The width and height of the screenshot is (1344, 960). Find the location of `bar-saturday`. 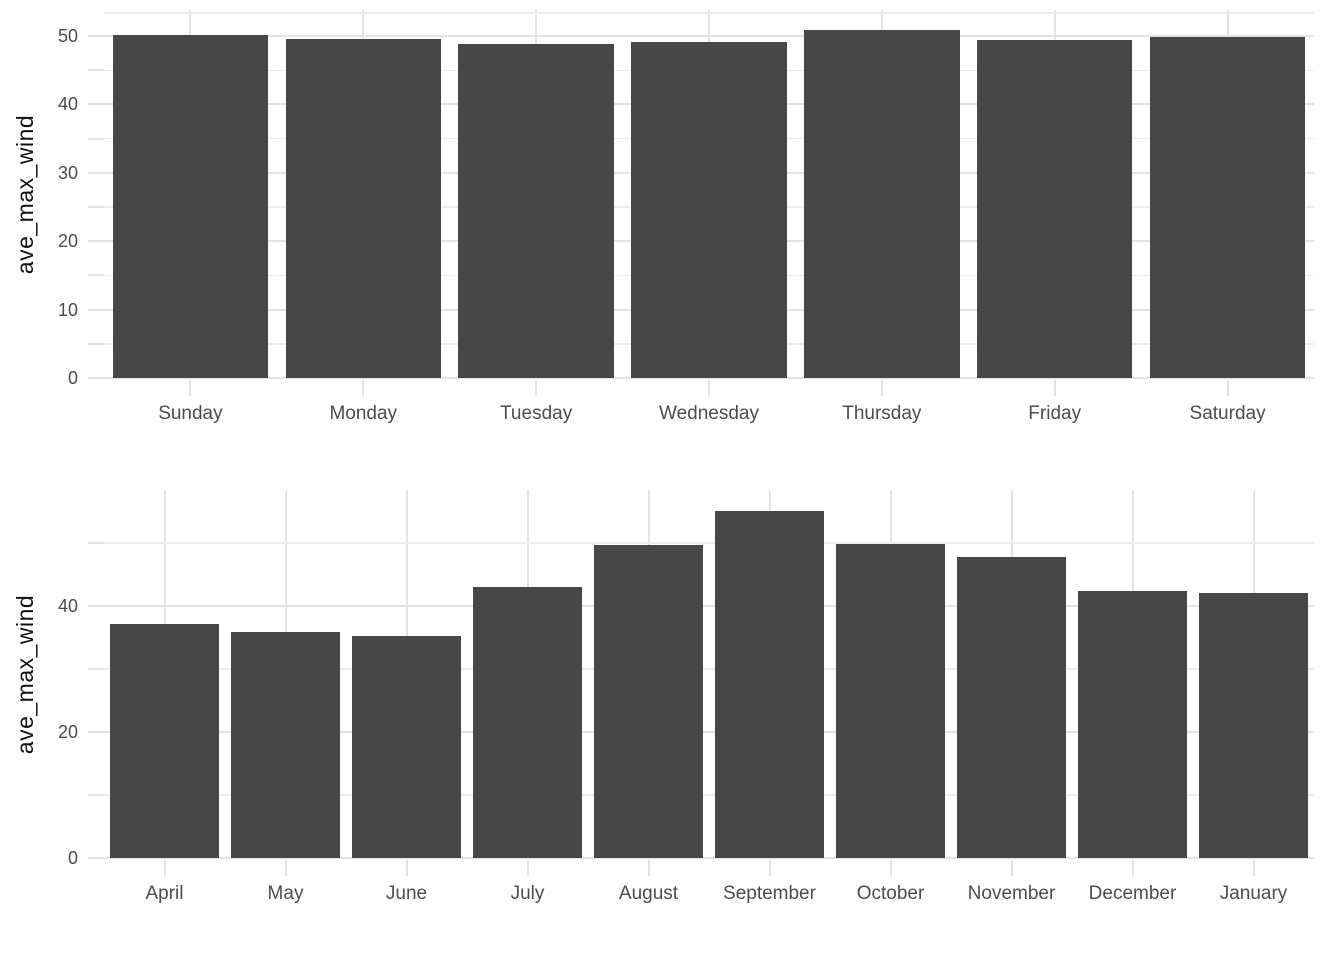

bar-saturday is located at coordinates (1227, 207).